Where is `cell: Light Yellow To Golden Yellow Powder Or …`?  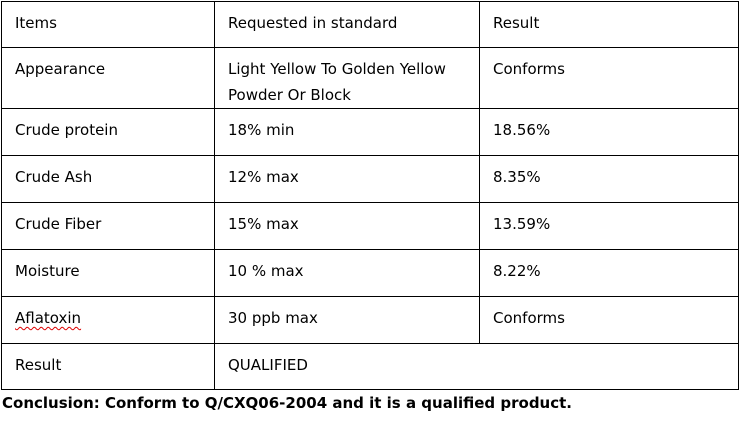
cell: Light Yellow To Golden Yellow Powder Or … is located at coordinates (347, 78).